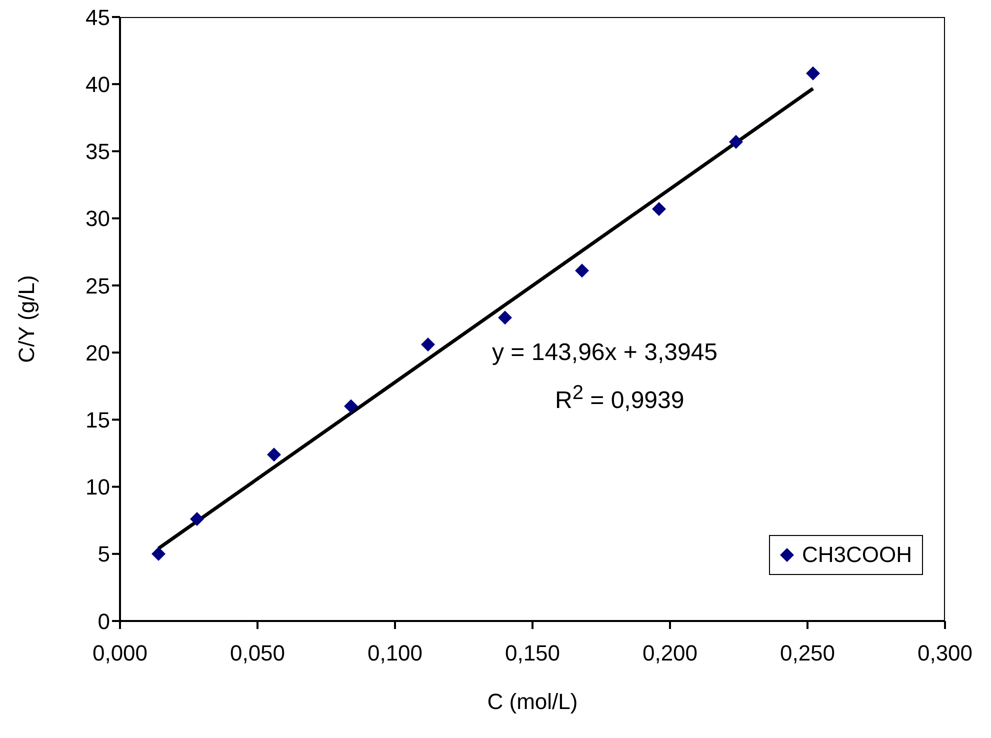 Image resolution: width=991 pixels, height=738 pixels. What do you see at coordinates (98, 219) in the screenshot?
I see `y-tick-label: 30` at bounding box center [98, 219].